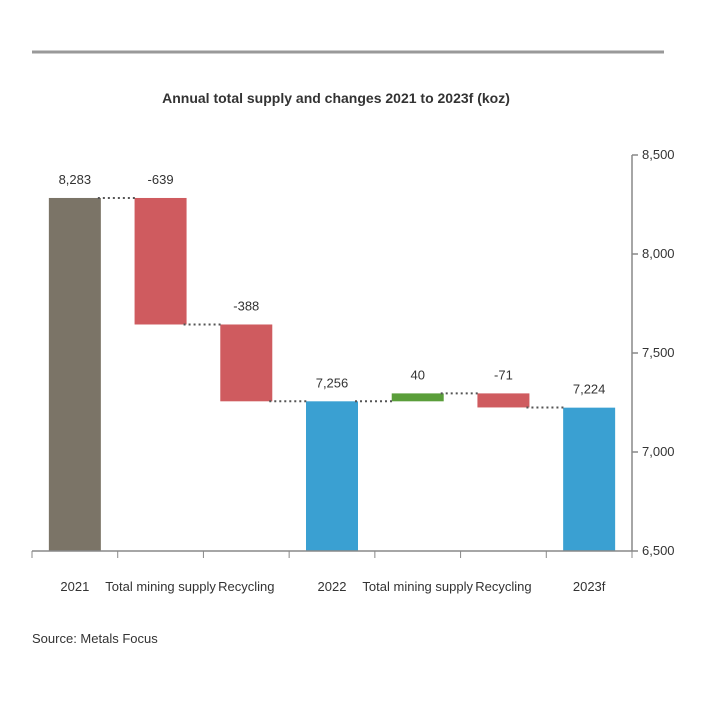  Describe the element at coordinates (589, 586) in the screenshot. I see `x-tick-label-7: 2023f` at that location.